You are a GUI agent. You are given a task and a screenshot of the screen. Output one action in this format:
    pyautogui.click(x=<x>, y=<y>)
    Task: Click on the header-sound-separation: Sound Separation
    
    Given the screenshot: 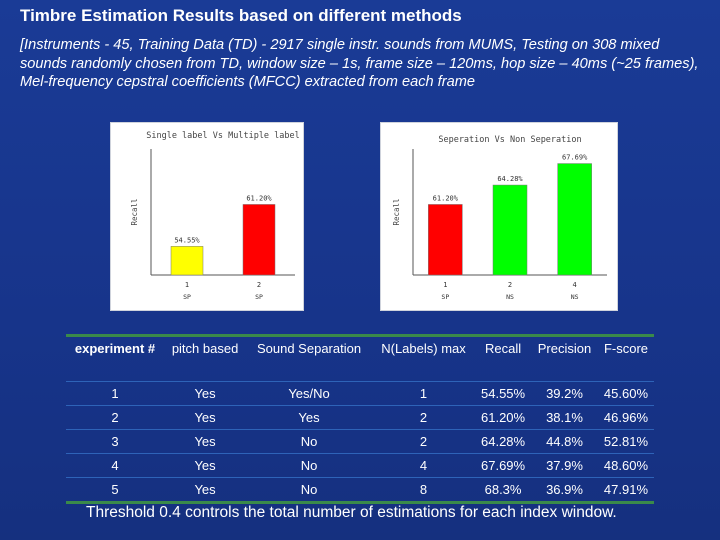 What is the action you would take?
    pyautogui.click(x=309, y=358)
    